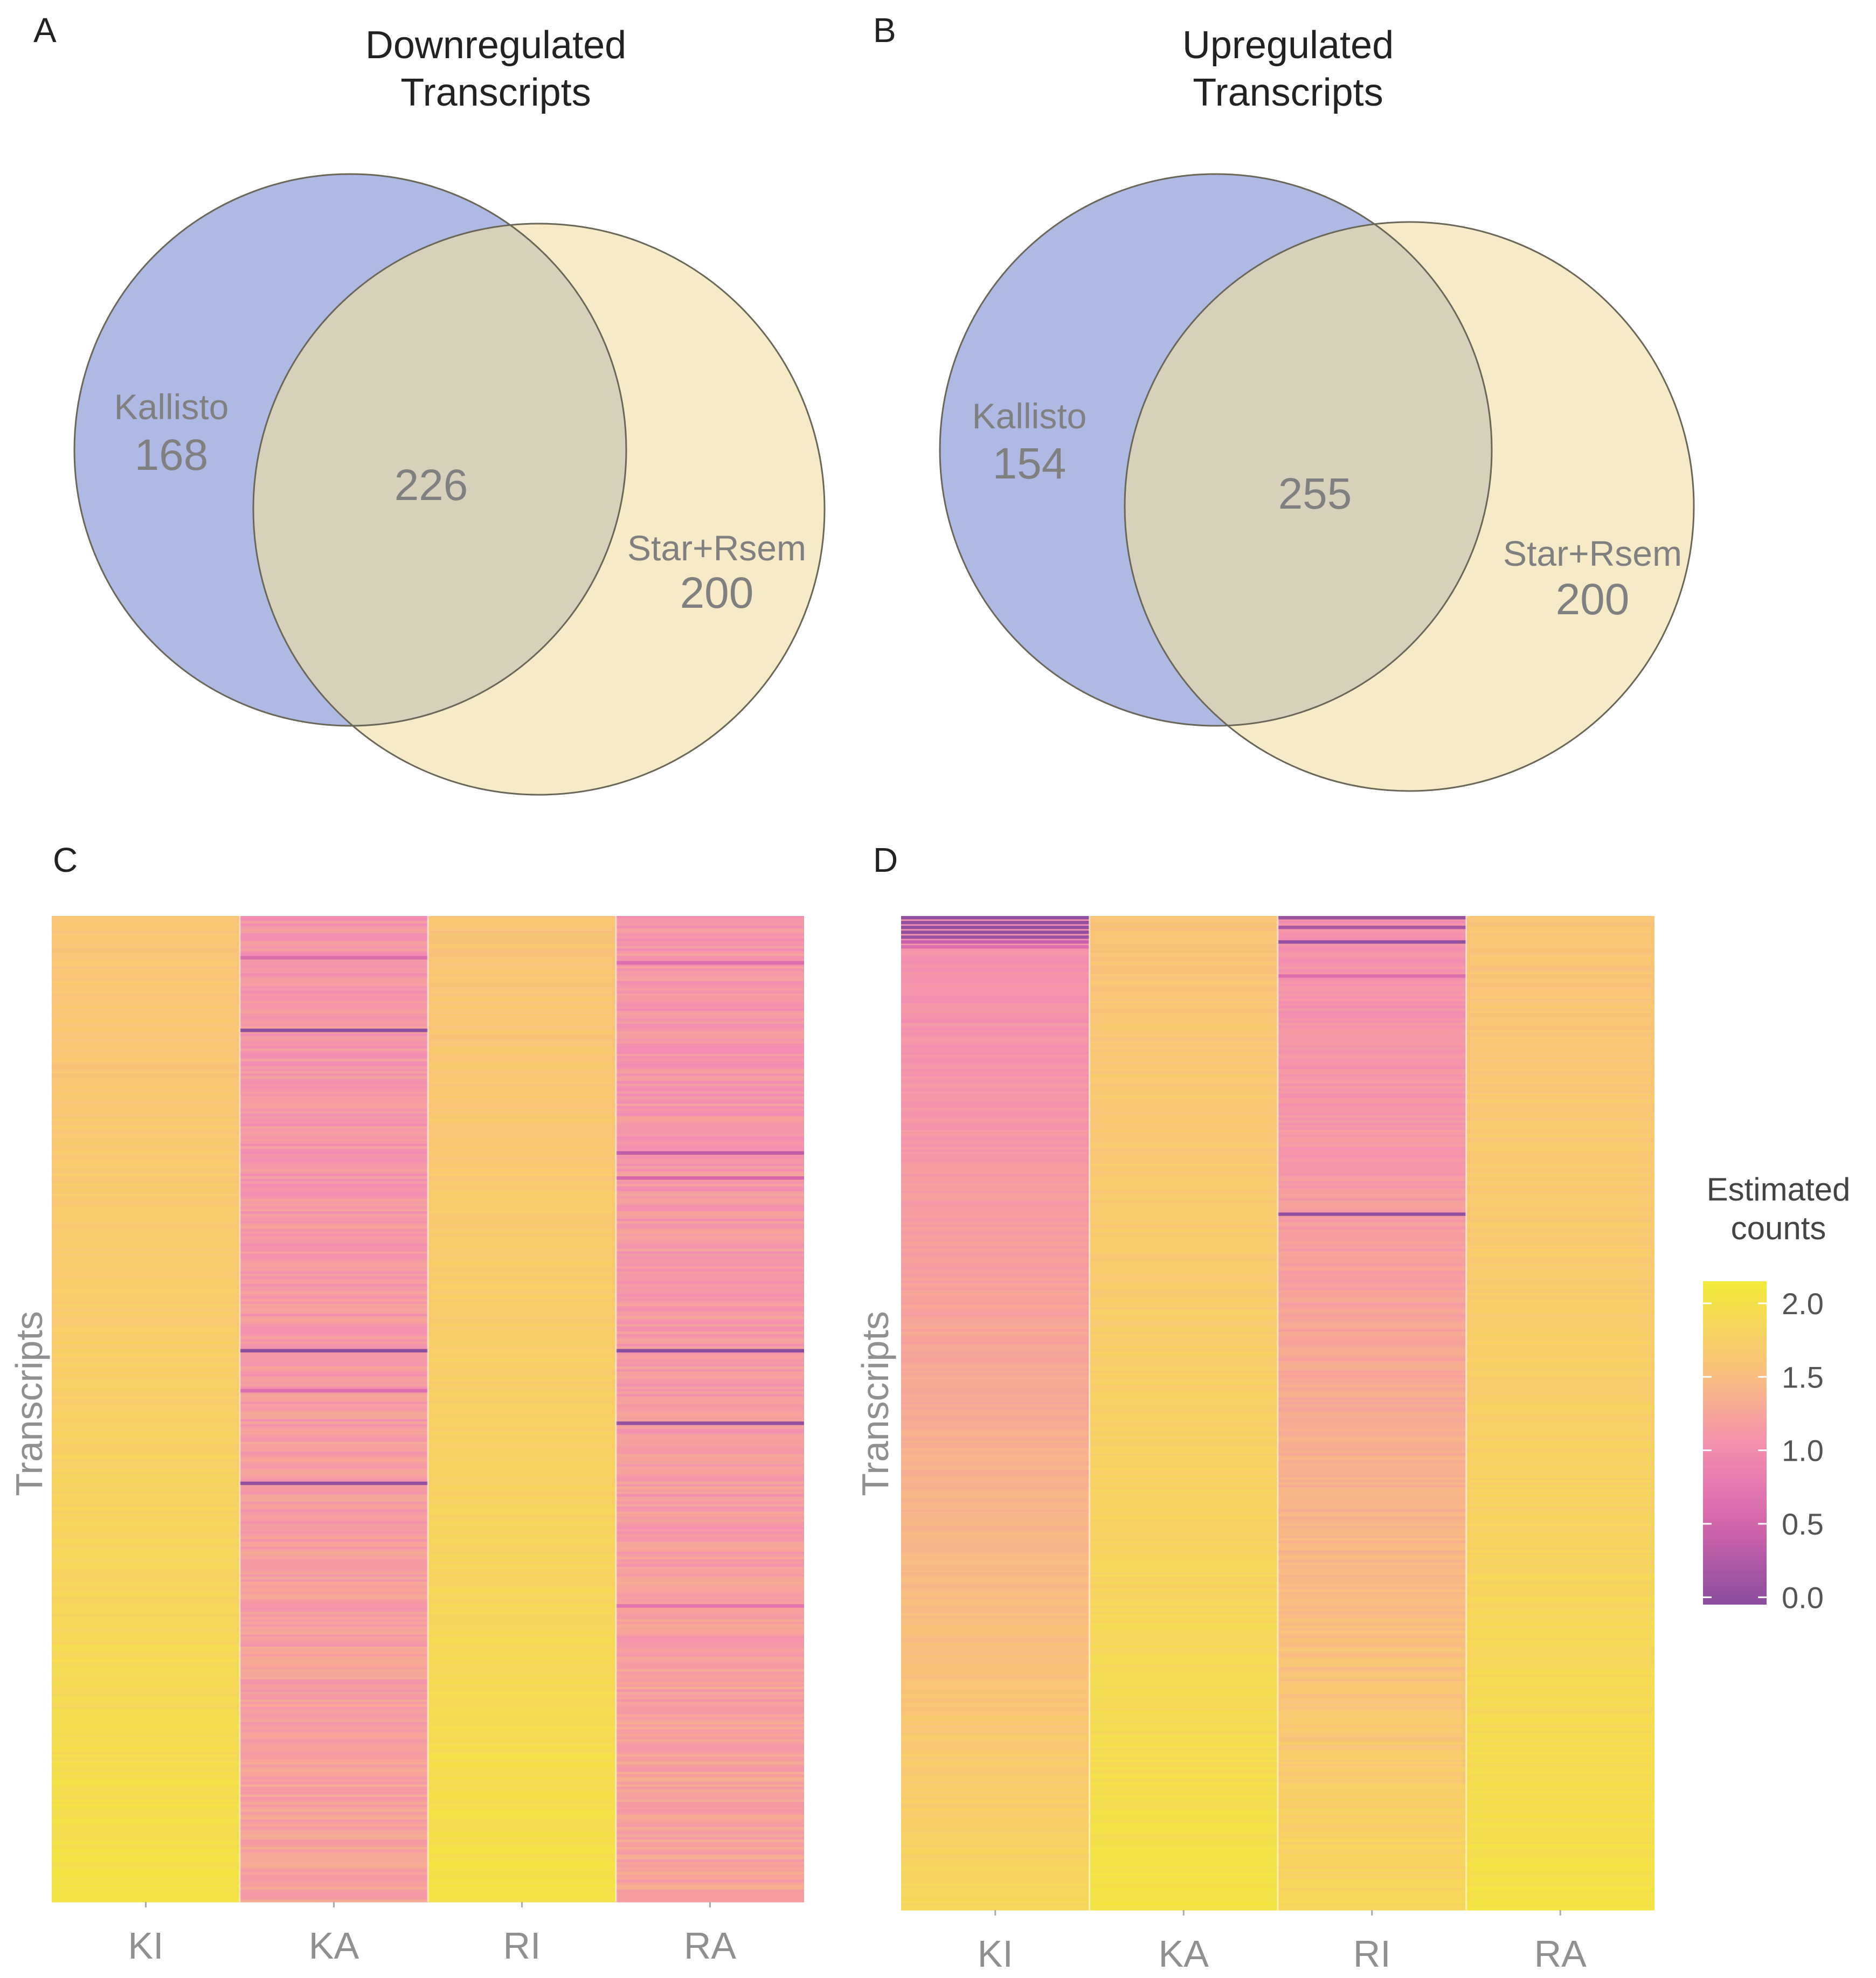 This screenshot has height=1978, width=1876. I want to click on heatmap-outlier-cell, so click(995, 918).